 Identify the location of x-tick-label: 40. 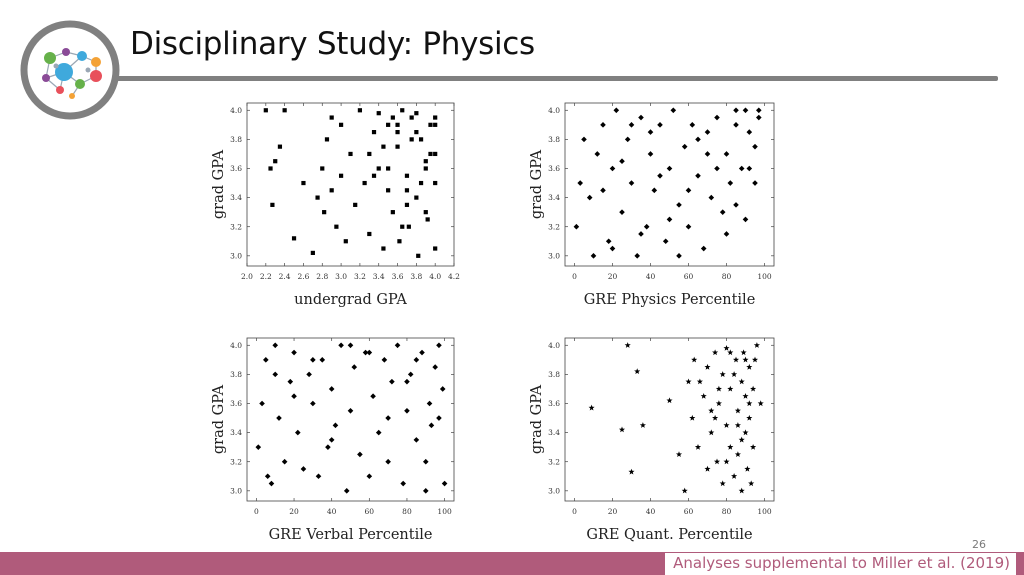
(332, 511).